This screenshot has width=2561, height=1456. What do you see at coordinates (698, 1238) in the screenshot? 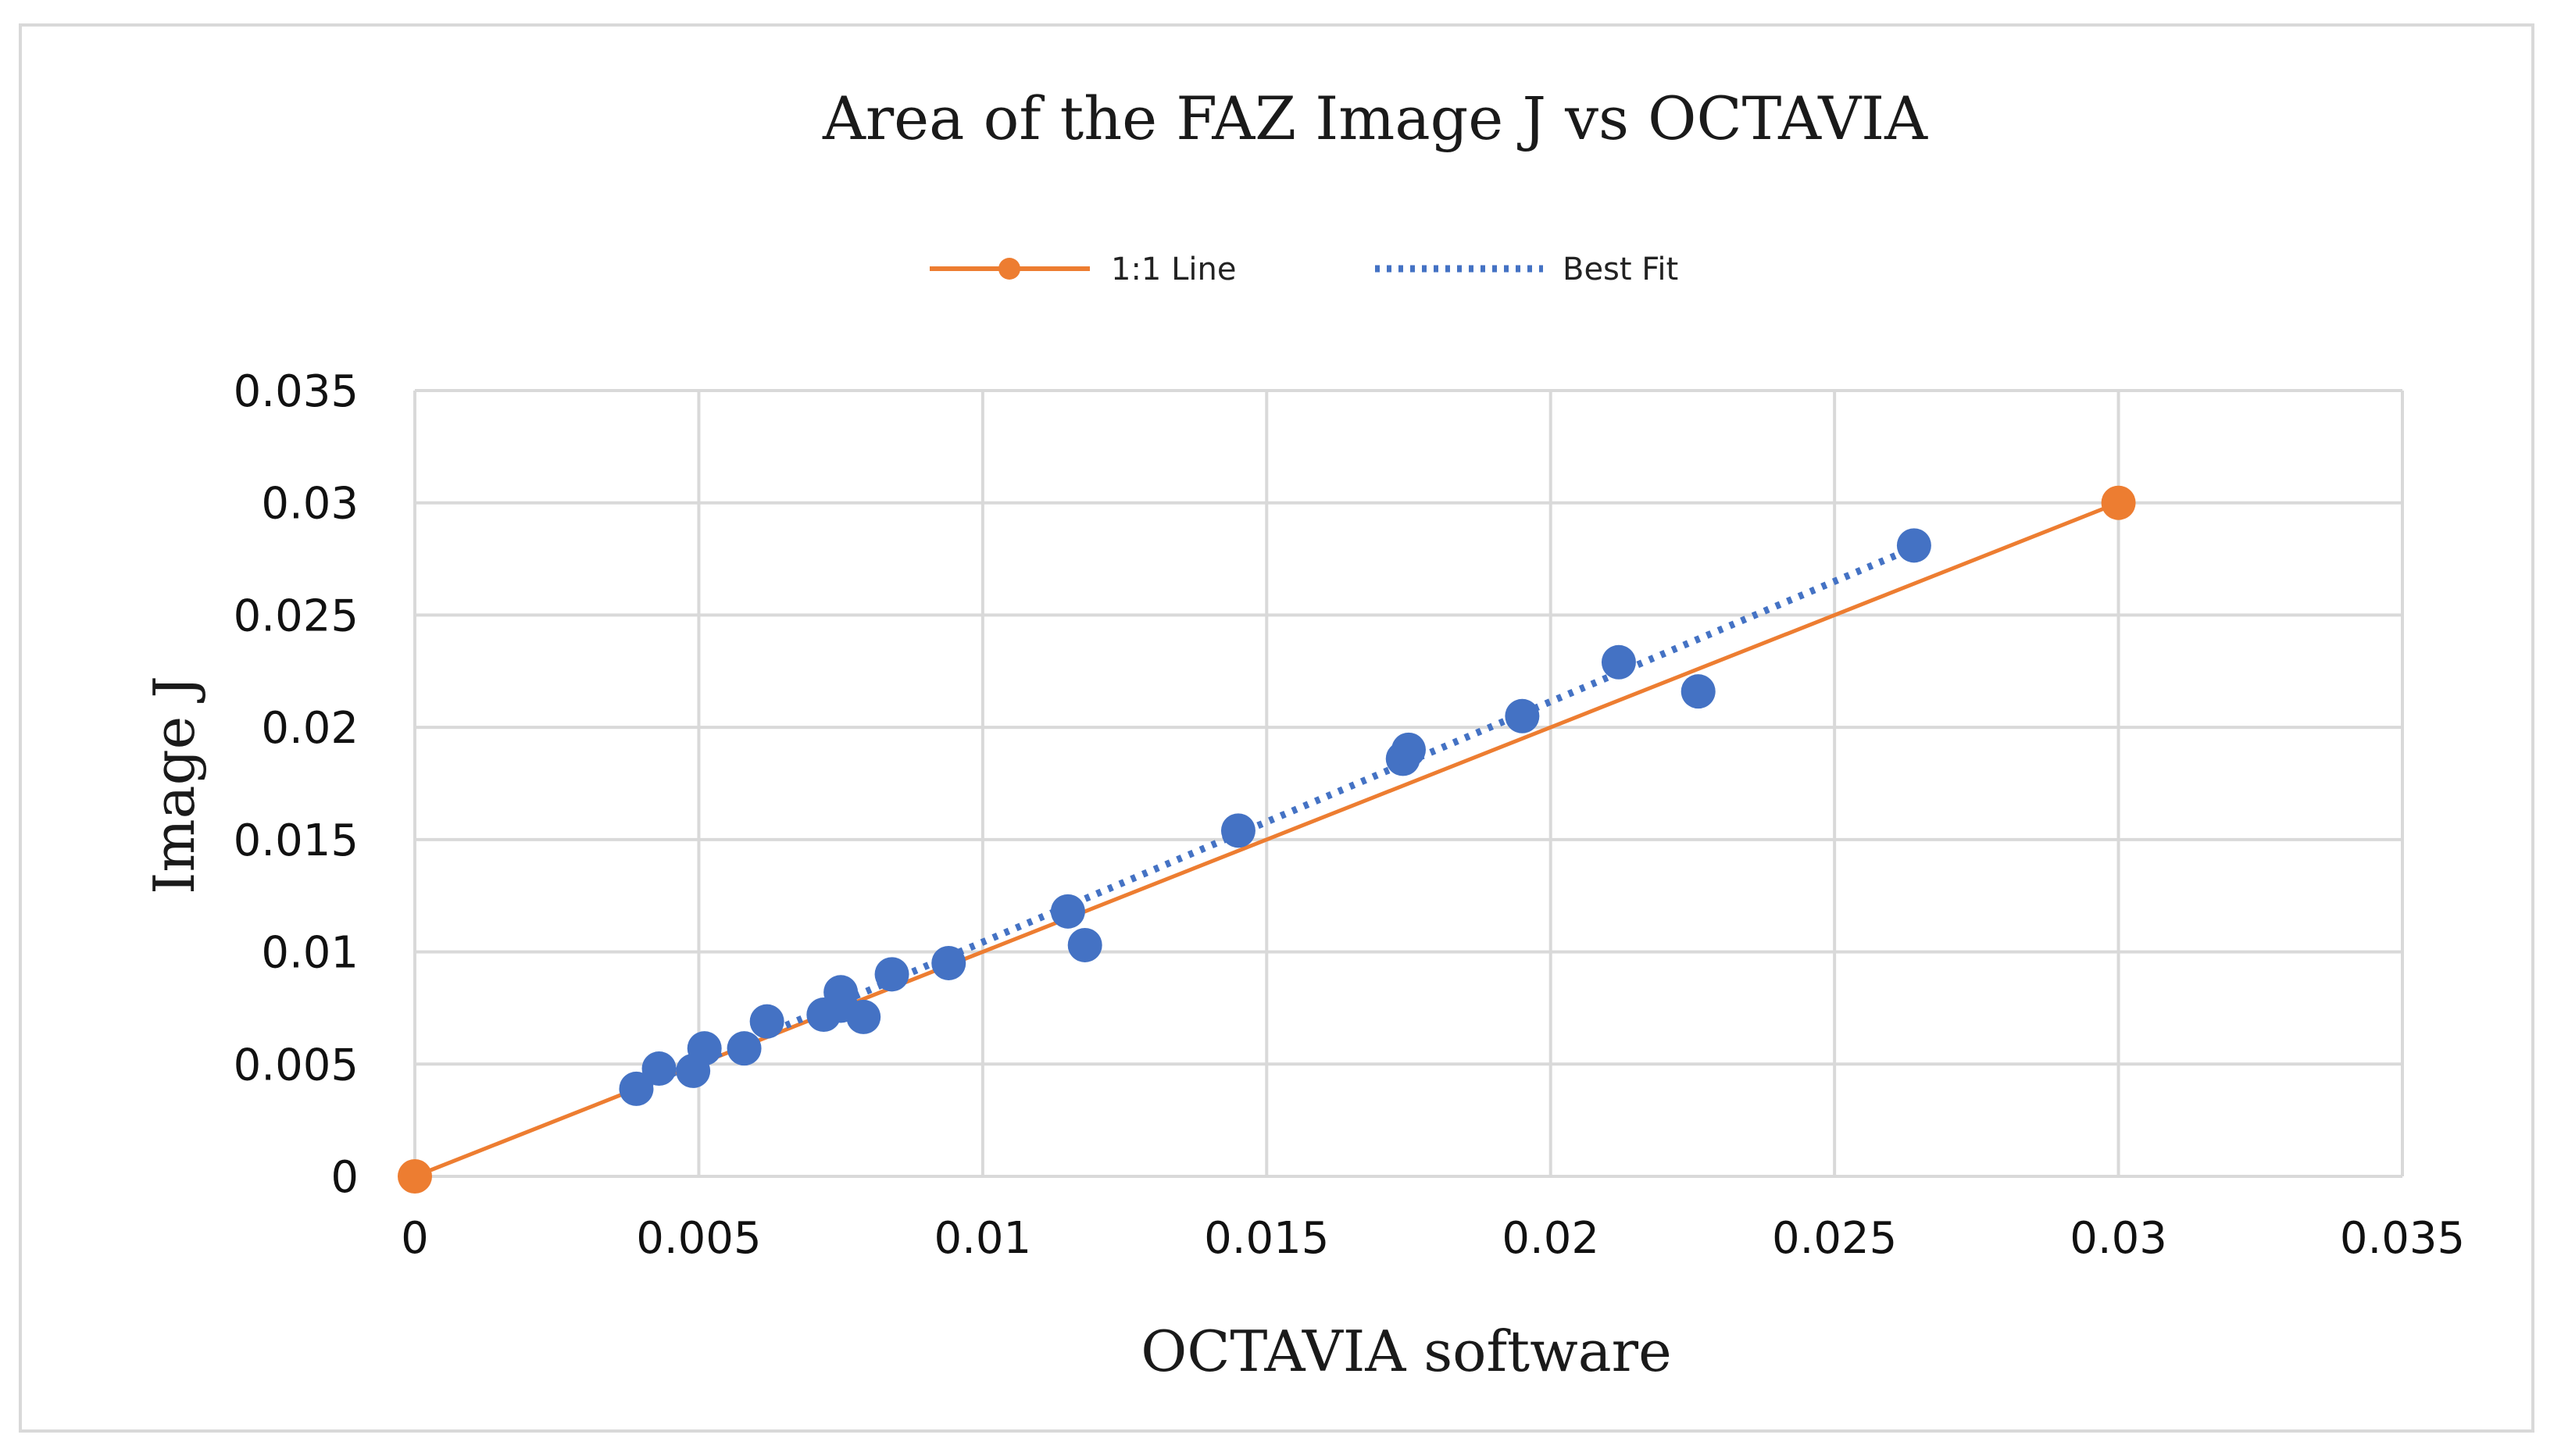
I see `x-tick-label: 0.005` at bounding box center [698, 1238].